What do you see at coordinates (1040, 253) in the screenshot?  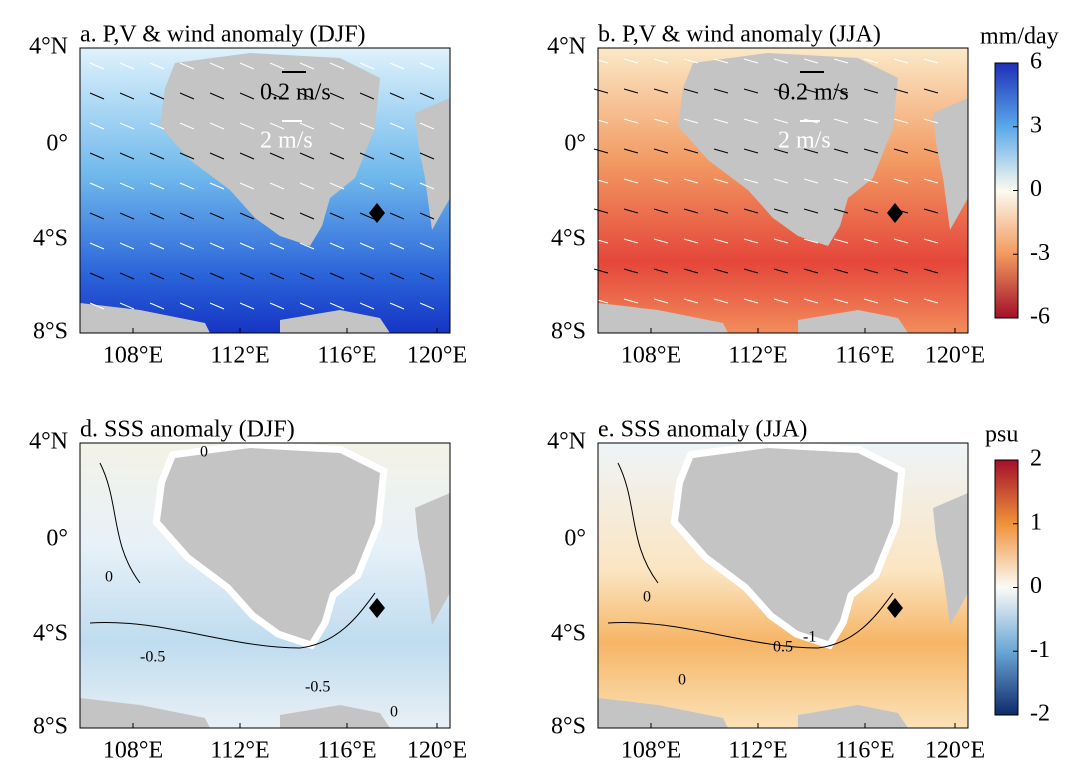 I see `colorbar-tick-label: -3` at bounding box center [1040, 253].